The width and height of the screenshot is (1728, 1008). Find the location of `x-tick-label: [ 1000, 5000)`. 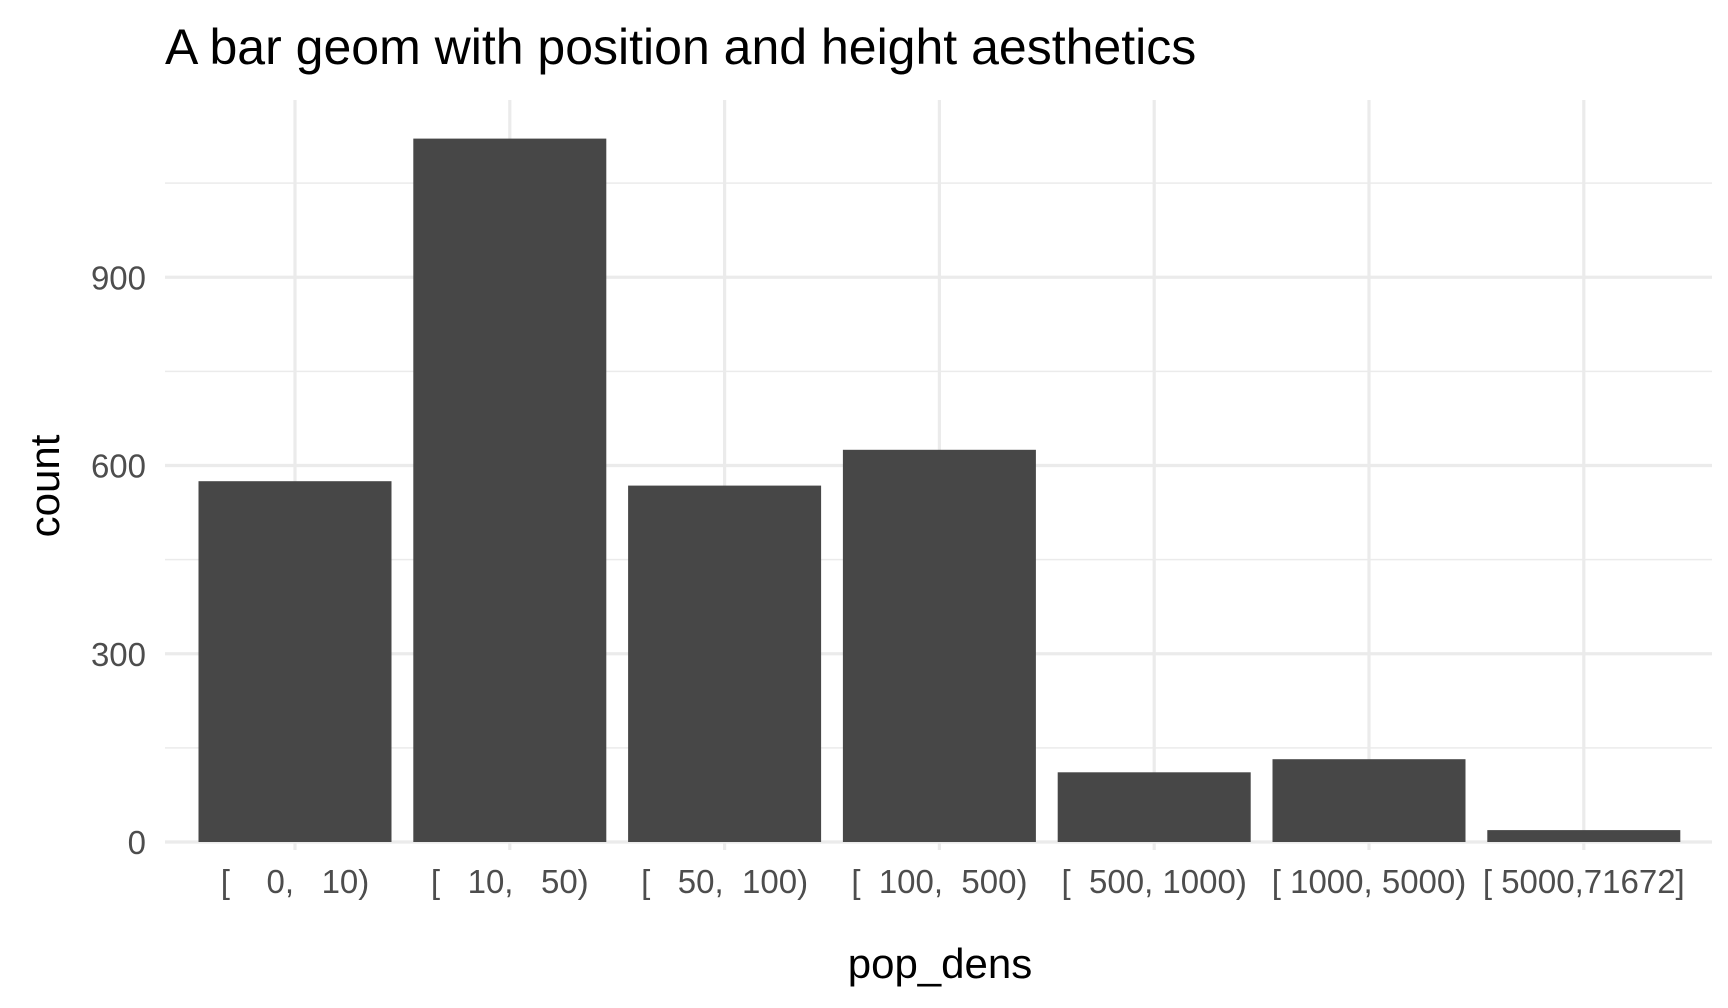

x-tick-label: [ 1000, 5000) is located at coordinates (1369, 881).